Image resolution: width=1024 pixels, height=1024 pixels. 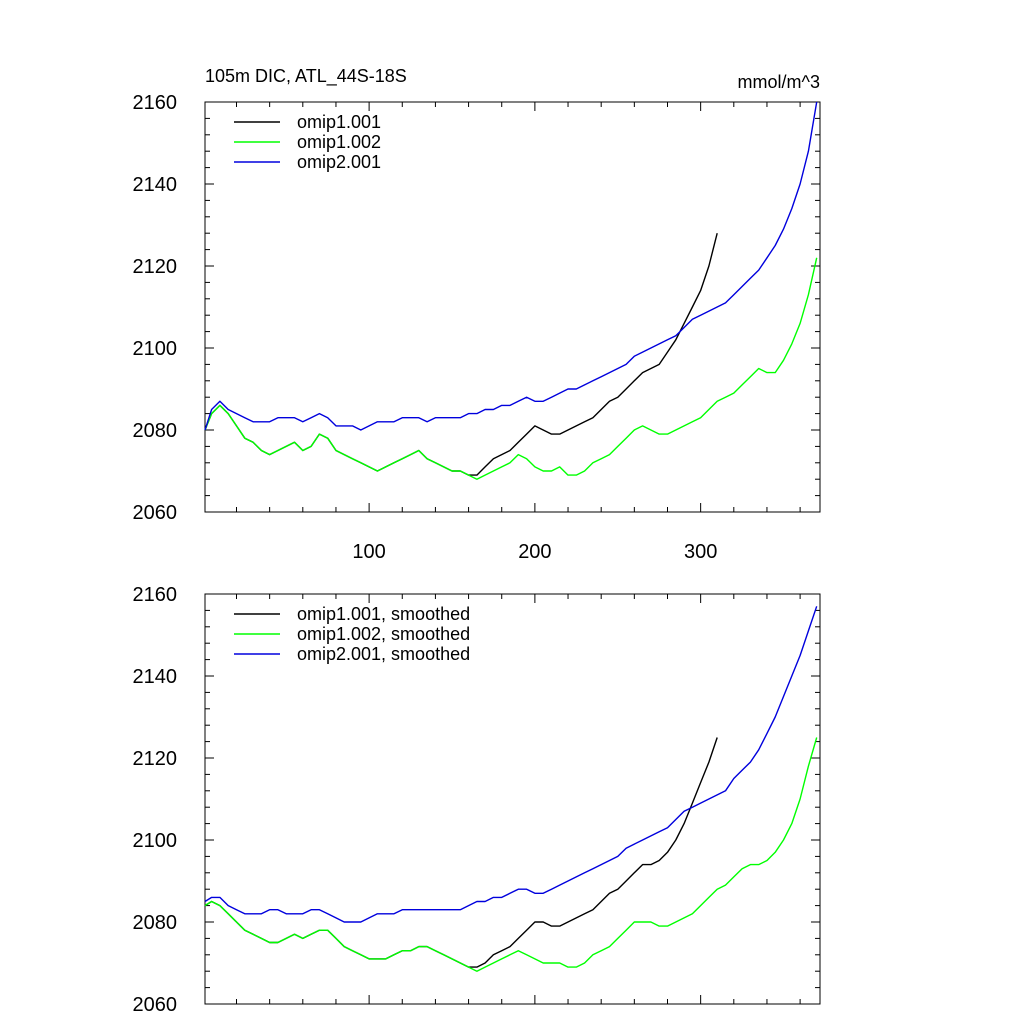 What do you see at coordinates (383, 654) in the screenshot?
I see `legend-label: omip2.001, smoothed` at bounding box center [383, 654].